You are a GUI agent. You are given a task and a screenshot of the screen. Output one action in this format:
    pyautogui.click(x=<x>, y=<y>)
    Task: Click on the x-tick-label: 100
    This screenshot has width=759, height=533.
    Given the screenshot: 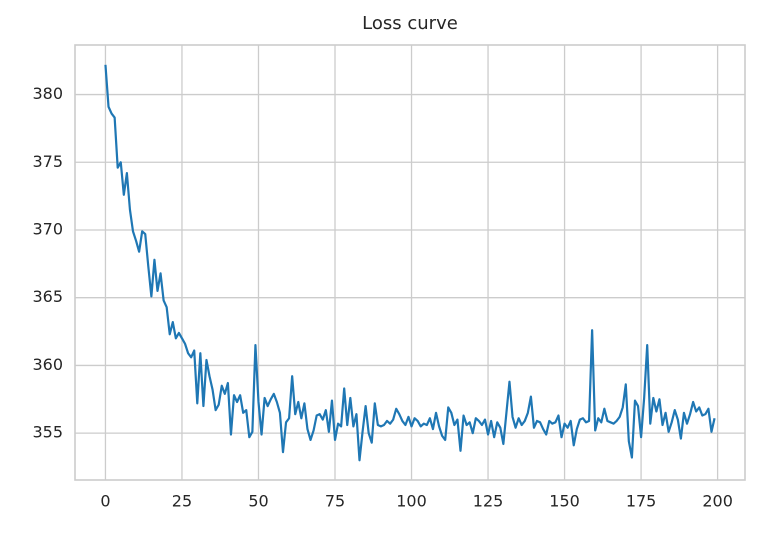 What is the action you would take?
    pyautogui.click(x=411, y=501)
    